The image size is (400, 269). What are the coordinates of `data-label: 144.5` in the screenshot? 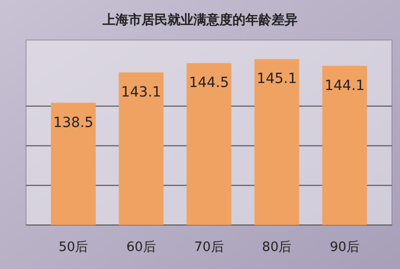 It's located at (209, 83).